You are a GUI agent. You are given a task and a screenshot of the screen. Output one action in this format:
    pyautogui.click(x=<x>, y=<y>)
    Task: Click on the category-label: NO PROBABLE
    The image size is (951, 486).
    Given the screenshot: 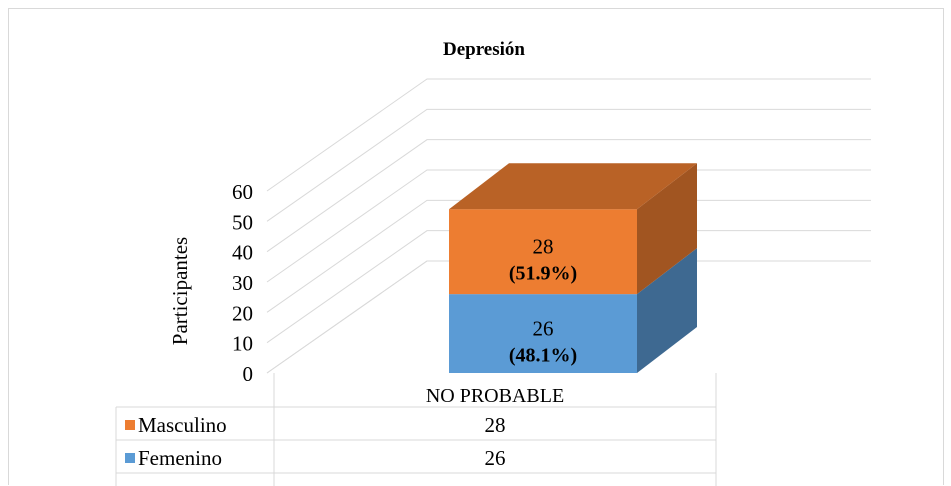 What is the action you would take?
    pyautogui.click(x=495, y=396)
    